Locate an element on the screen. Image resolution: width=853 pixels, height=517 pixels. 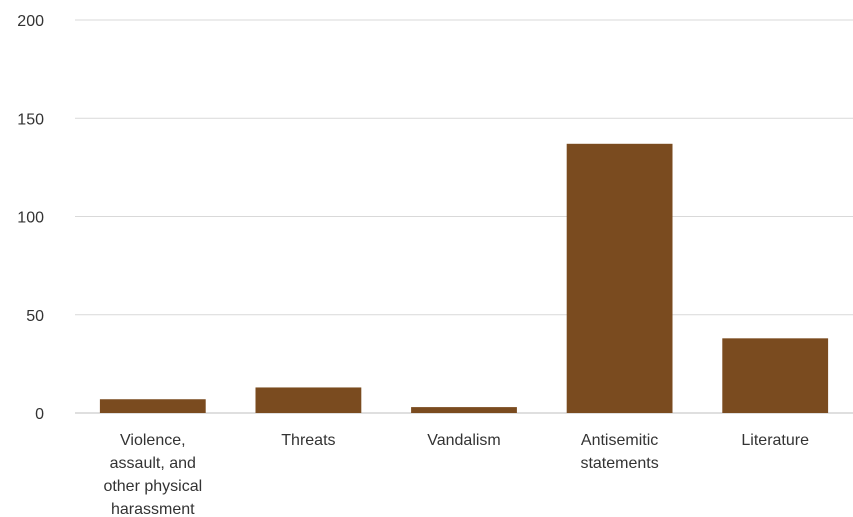
x-tick-label: Threats is located at coordinates (308, 440).